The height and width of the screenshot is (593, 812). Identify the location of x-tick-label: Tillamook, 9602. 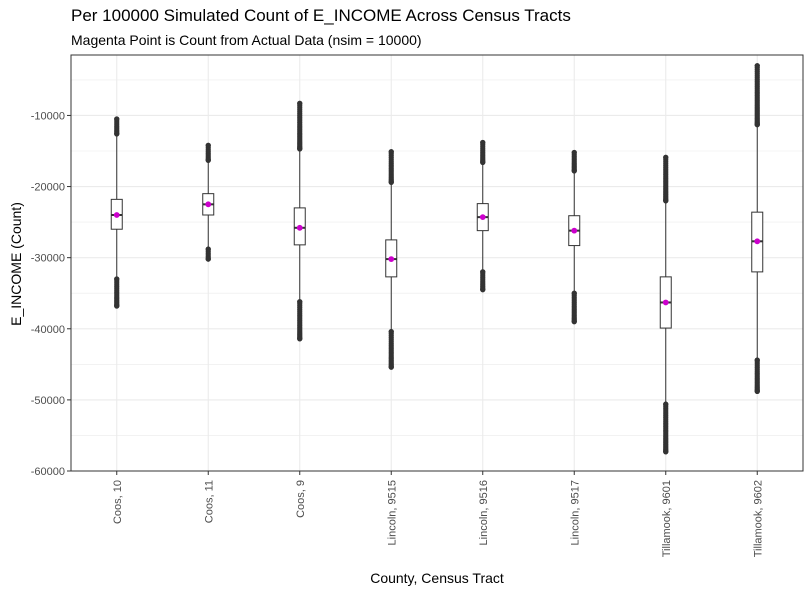
(758, 518).